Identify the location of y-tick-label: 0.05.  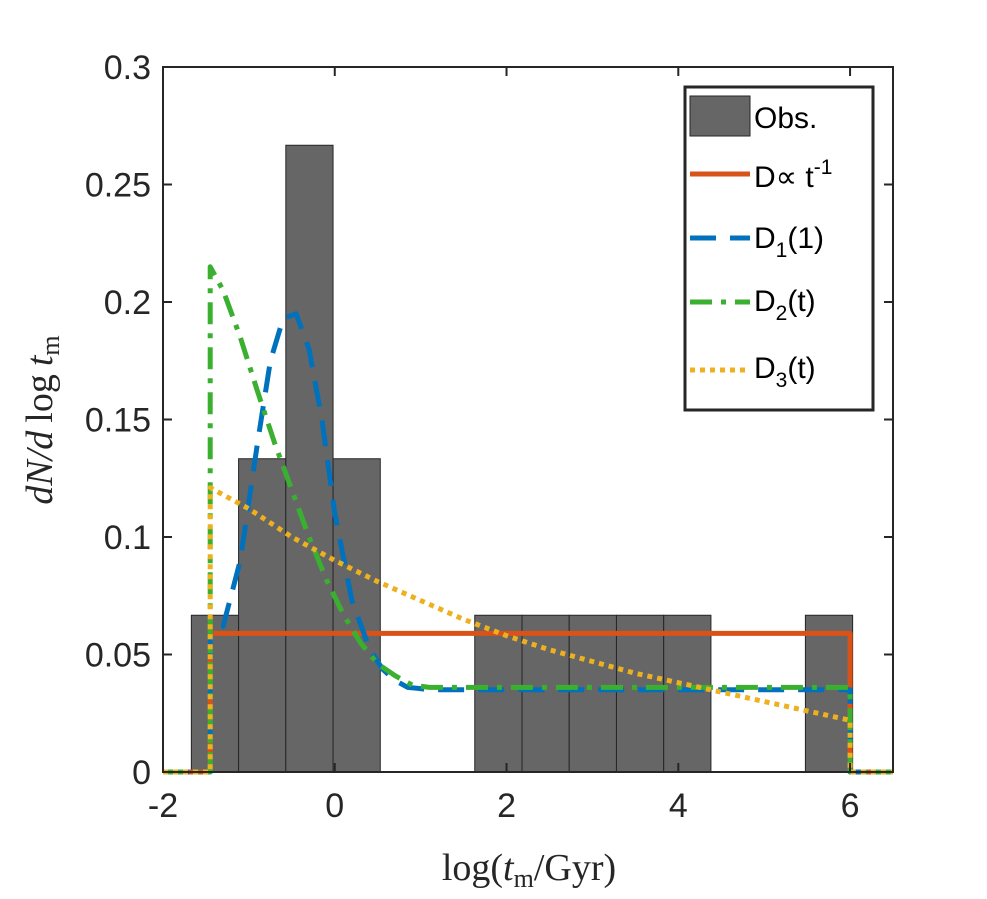
(118, 656).